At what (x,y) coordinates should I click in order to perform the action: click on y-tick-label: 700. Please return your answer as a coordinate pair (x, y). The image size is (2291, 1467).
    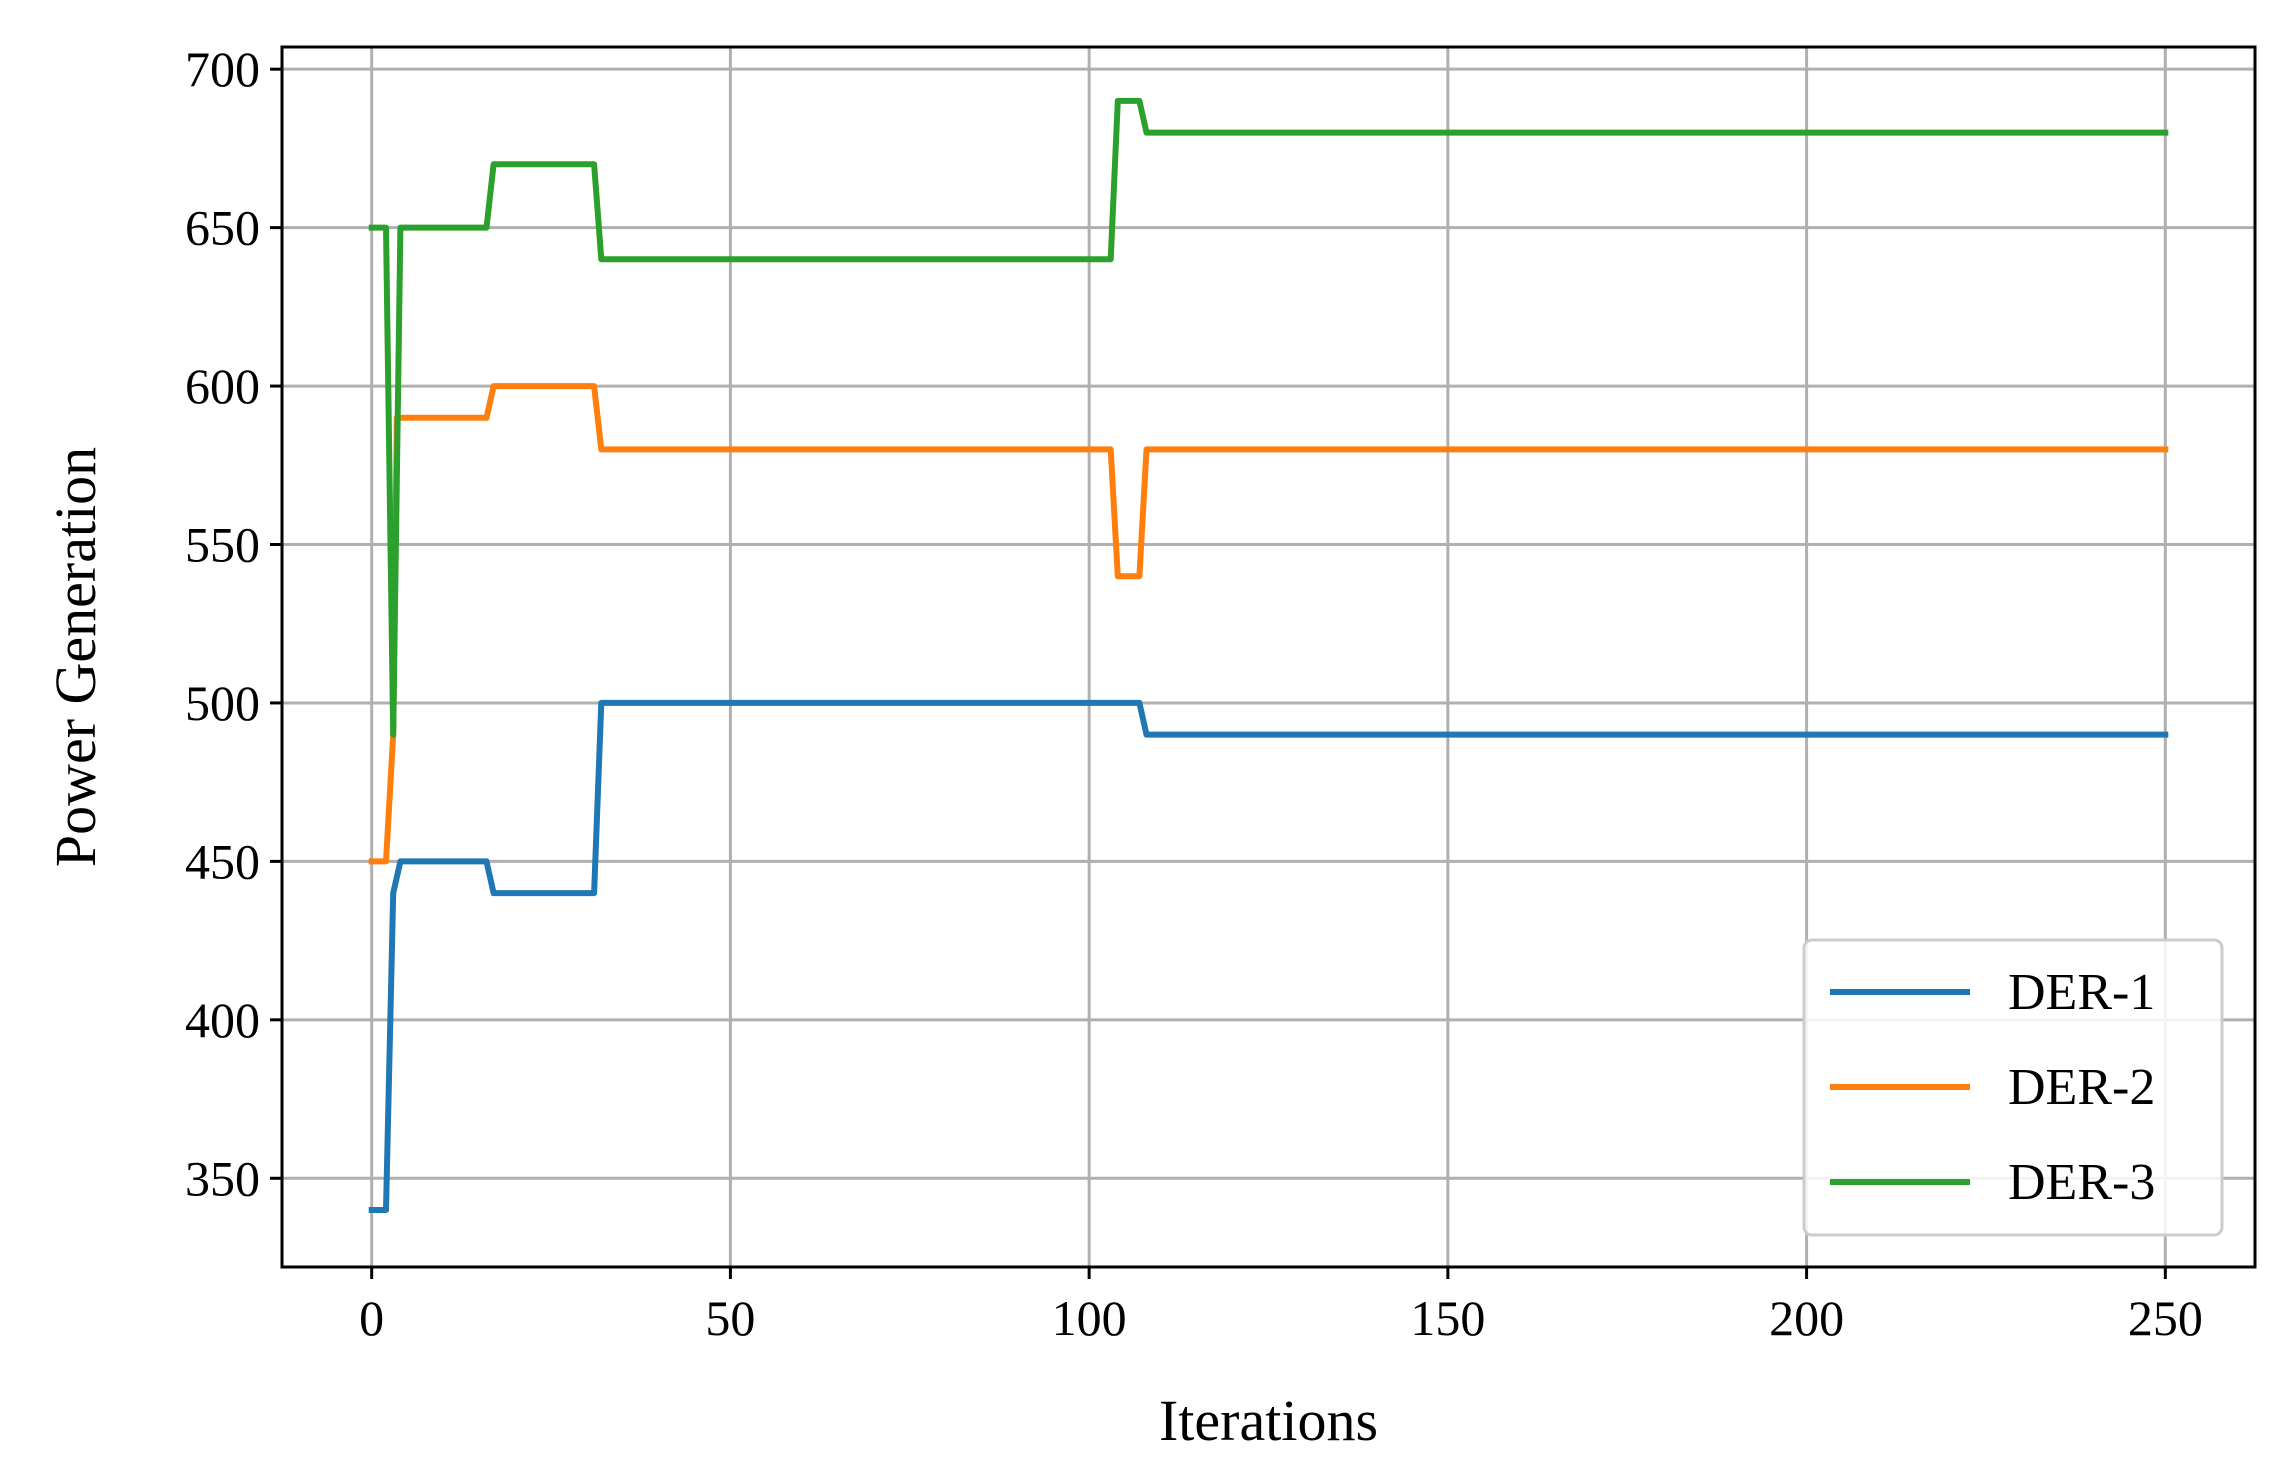
    Looking at the image, I should click on (222, 69).